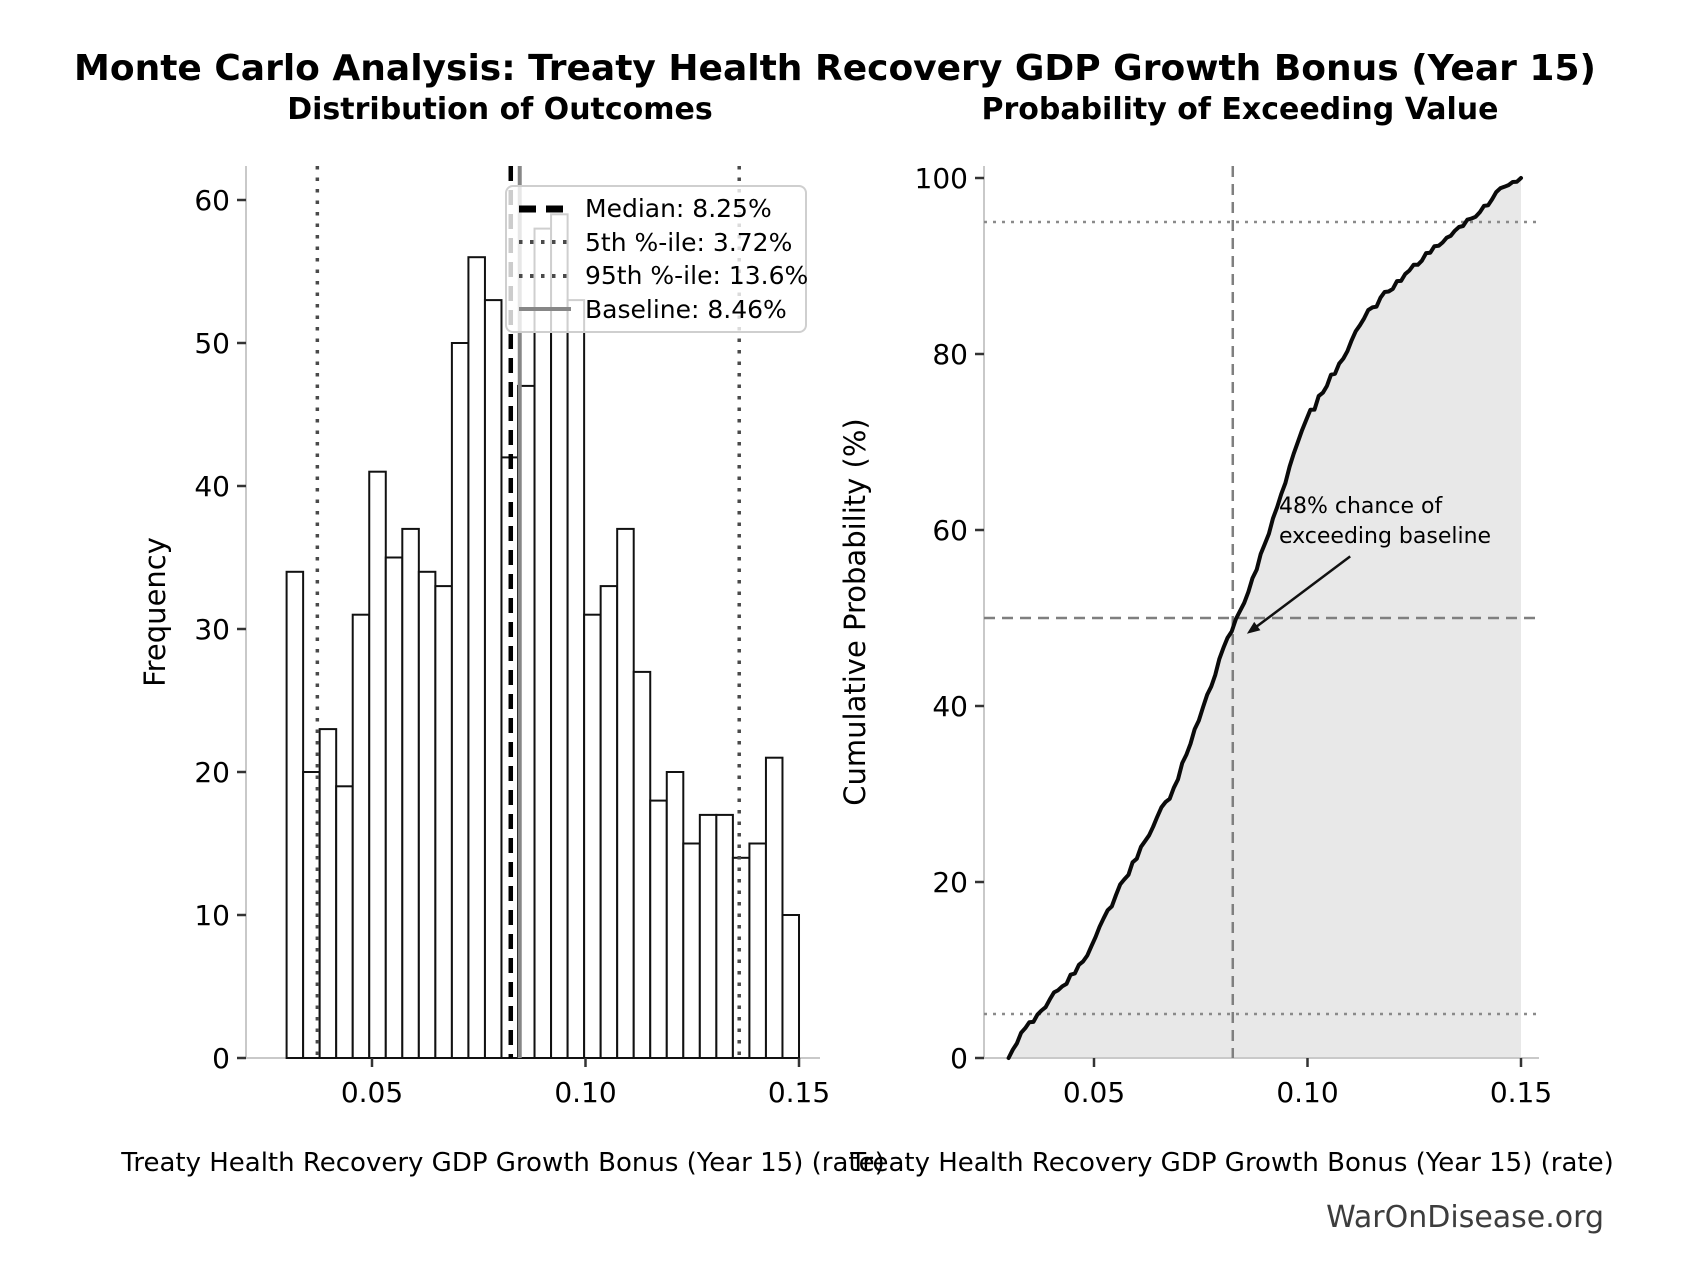 This screenshot has height=1280, width=1695. I want to click on cdf-annotation-line1: 48% chance of, so click(1361, 506).